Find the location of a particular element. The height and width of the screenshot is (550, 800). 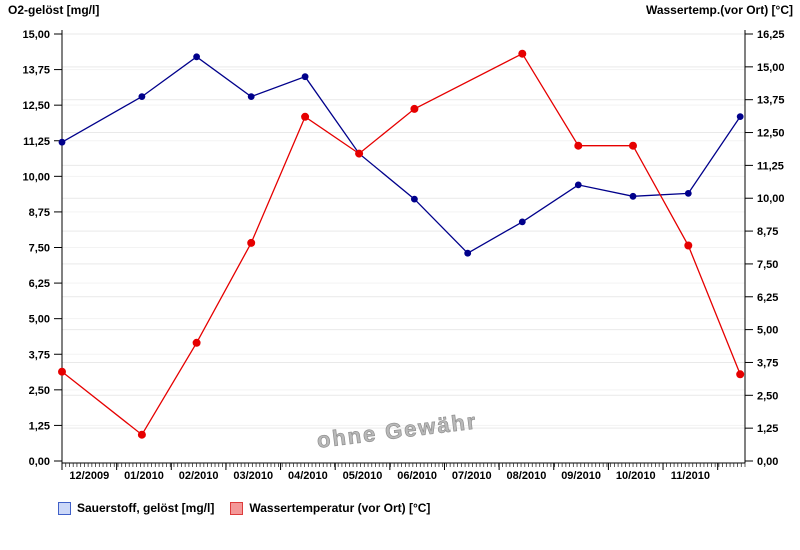

svg-text: 06/2010 is located at coordinates (417, 476).